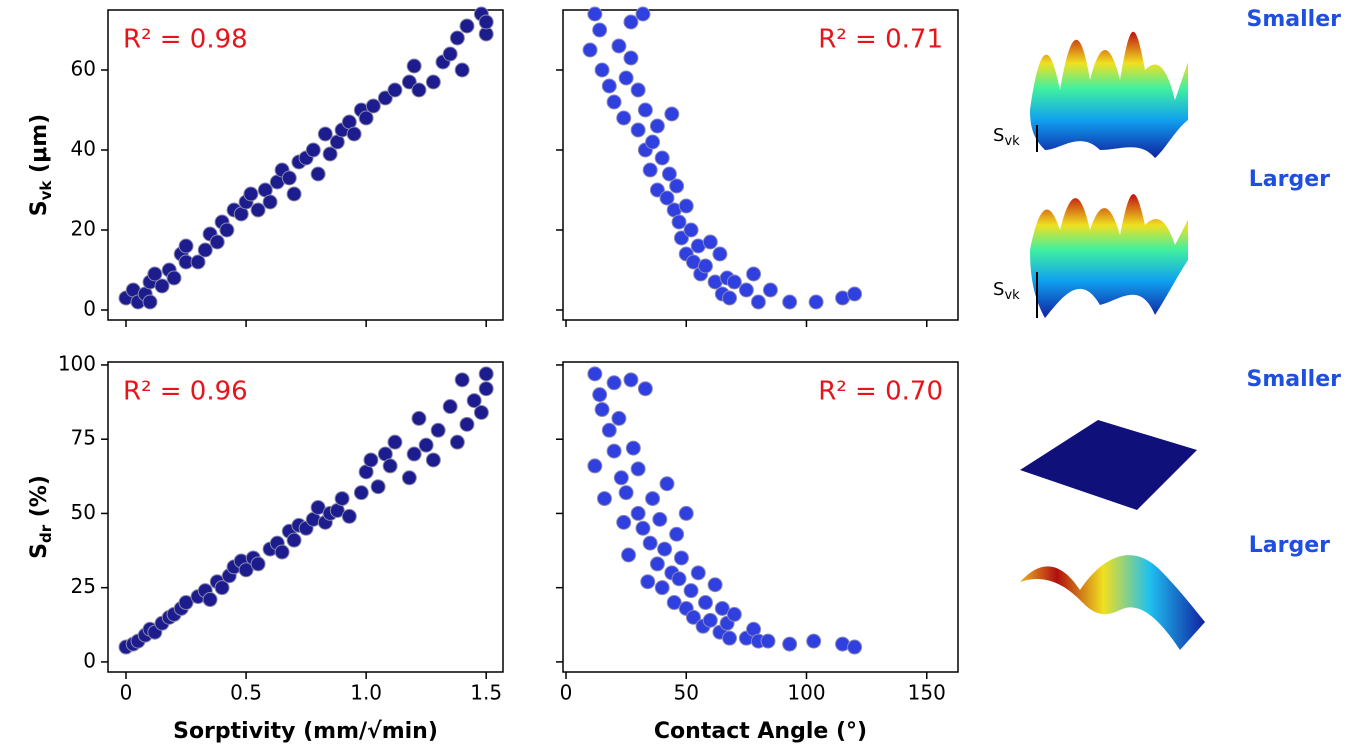 The height and width of the screenshot is (751, 1349). I want to click on x-tick-label: 100, so click(806, 693).